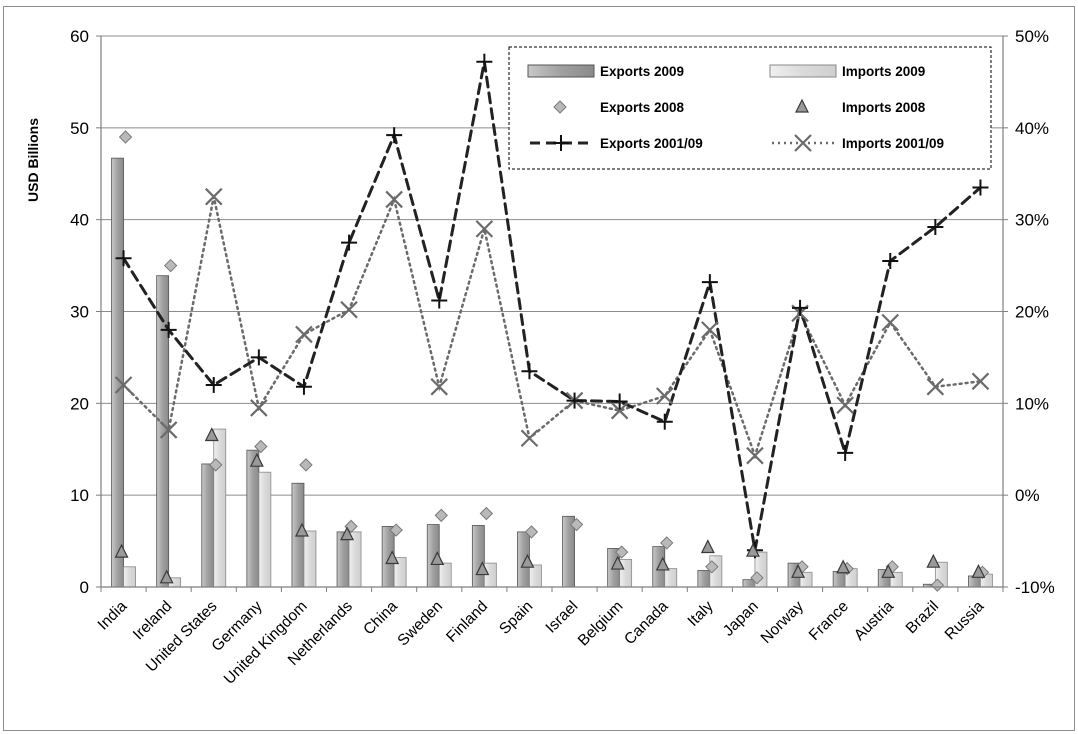 This screenshot has width=1078, height=734. Describe the element at coordinates (484, 61) in the screenshot. I see `point-exports-2001-09-finland` at that location.